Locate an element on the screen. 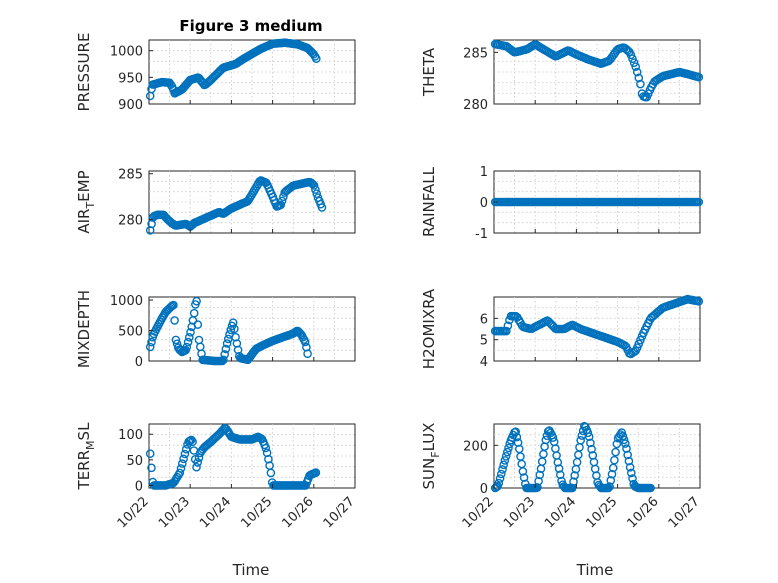 The height and width of the screenshot is (583, 778). y-tick-label: 500 is located at coordinates (130, 332).